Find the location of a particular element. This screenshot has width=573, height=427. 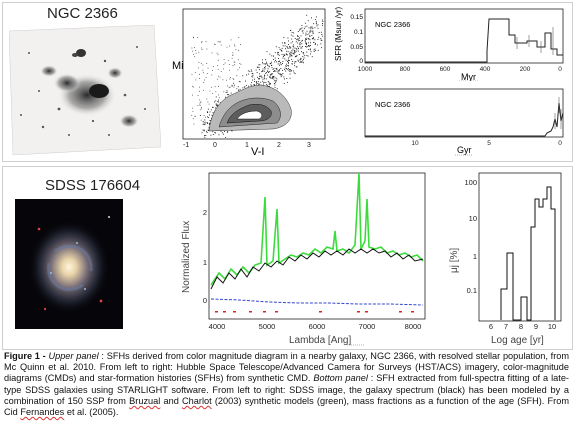

sfh-recent-xtick: 400 is located at coordinates (485, 69).